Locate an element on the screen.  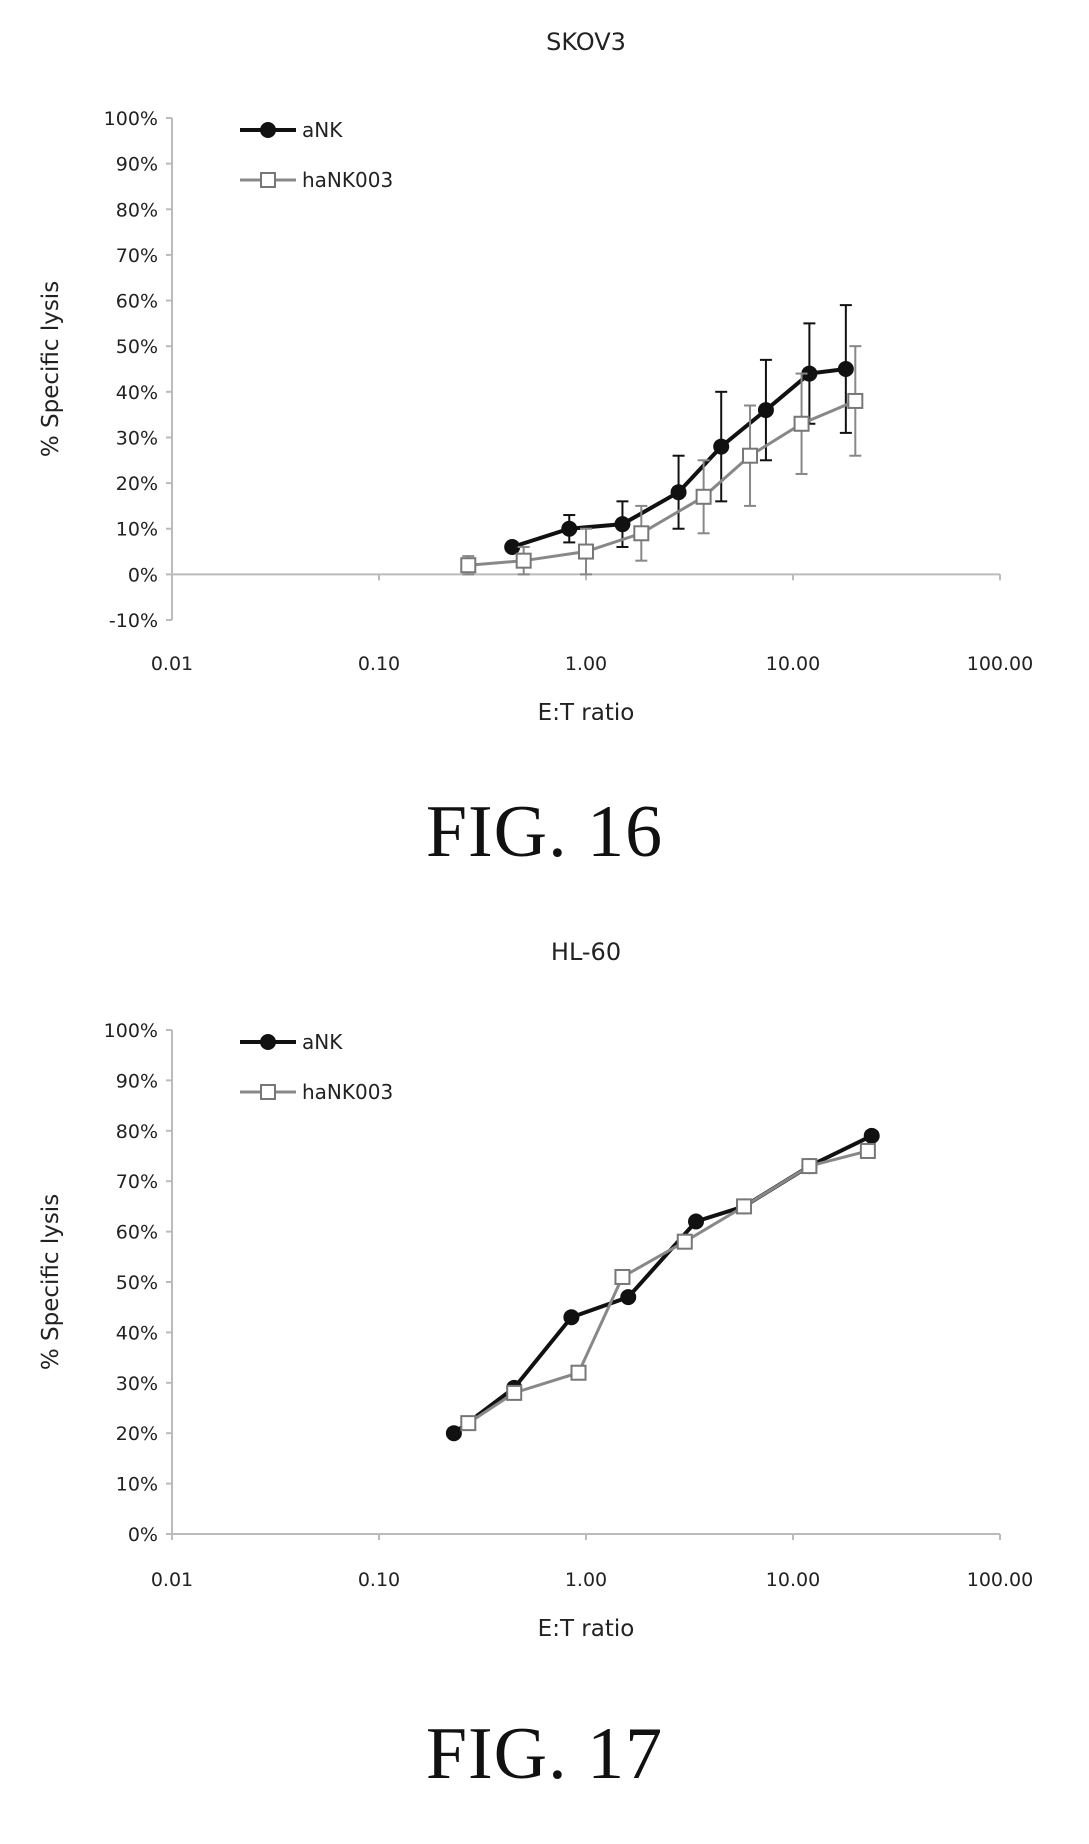
chart-title: HL-60 is located at coordinates (586, 952).